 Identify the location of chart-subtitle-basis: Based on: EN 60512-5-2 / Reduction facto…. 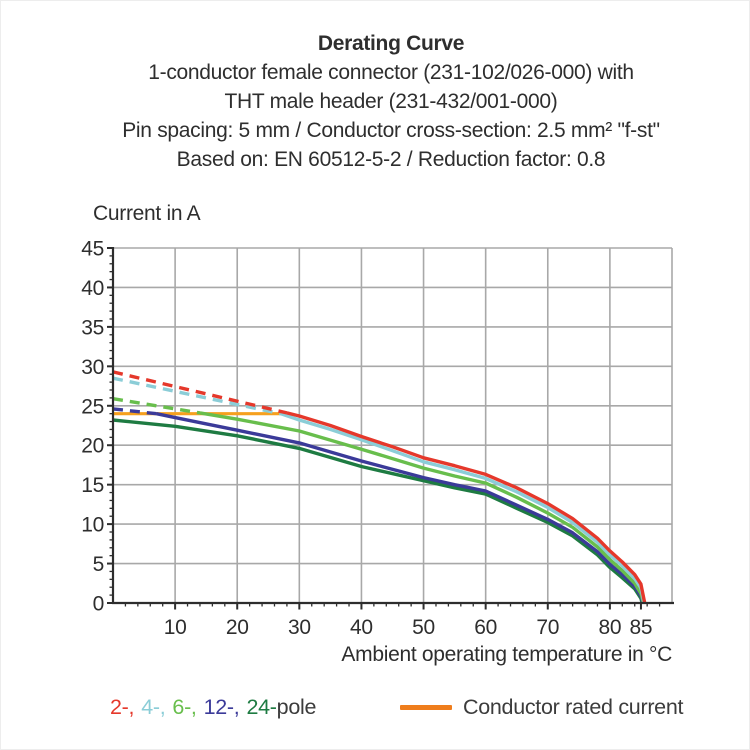
(391, 159).